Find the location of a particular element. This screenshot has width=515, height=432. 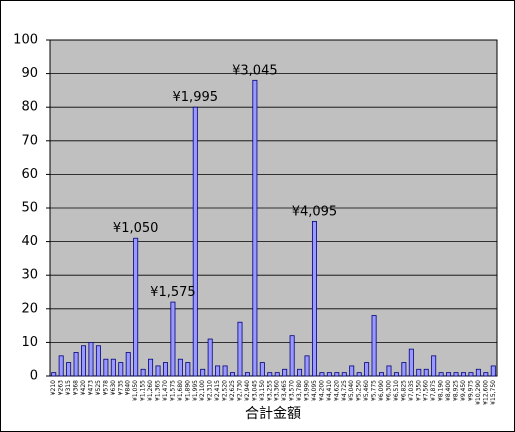

x-tick-label: ¥3,990 is located at coordinates (307, 390).